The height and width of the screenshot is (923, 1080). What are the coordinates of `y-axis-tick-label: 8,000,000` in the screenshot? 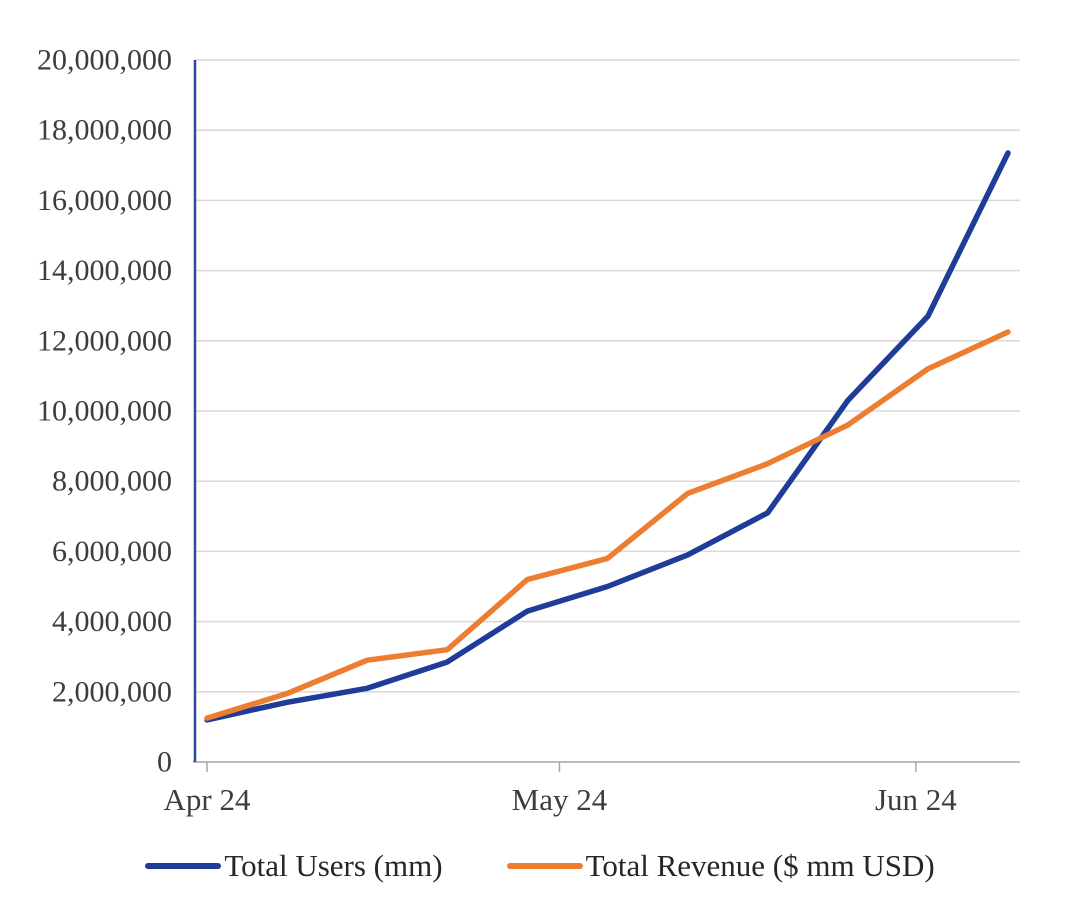 It's located at (112, 481).